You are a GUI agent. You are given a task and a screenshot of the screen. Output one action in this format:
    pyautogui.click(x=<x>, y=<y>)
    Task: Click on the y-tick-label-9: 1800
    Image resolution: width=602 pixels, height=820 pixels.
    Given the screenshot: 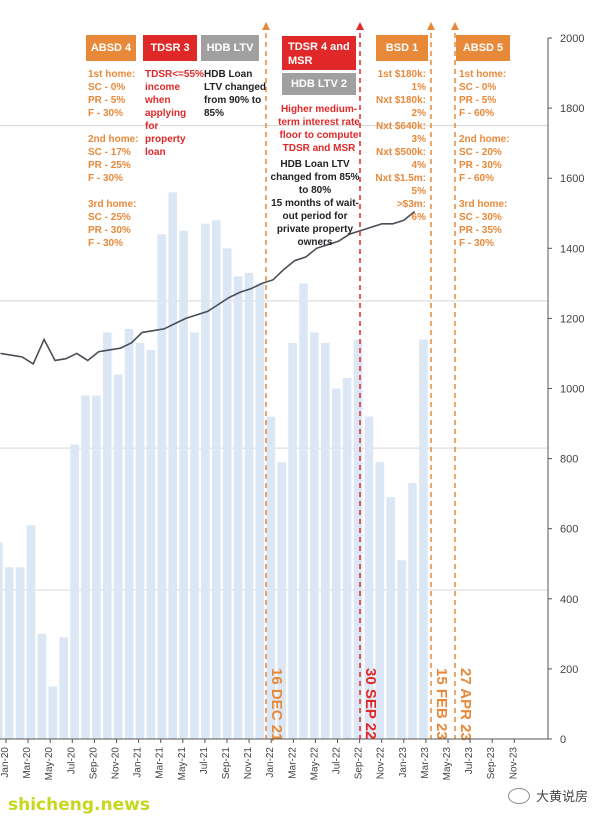 What is the action you would take?
    pyautogui.click(x=572, y=109)
    